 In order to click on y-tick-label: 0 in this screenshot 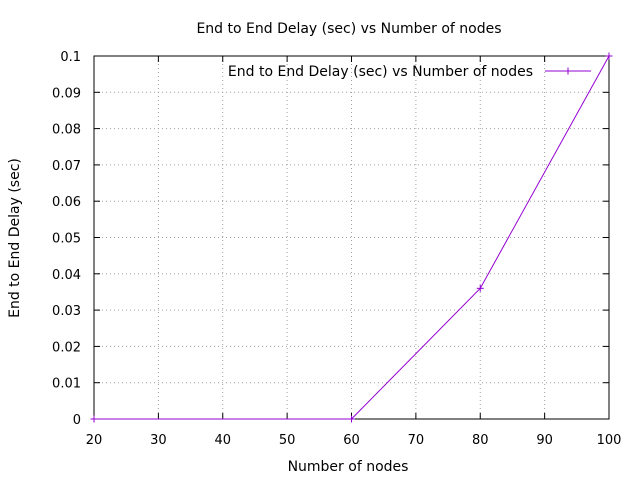, I will do `click(77, 420)`.